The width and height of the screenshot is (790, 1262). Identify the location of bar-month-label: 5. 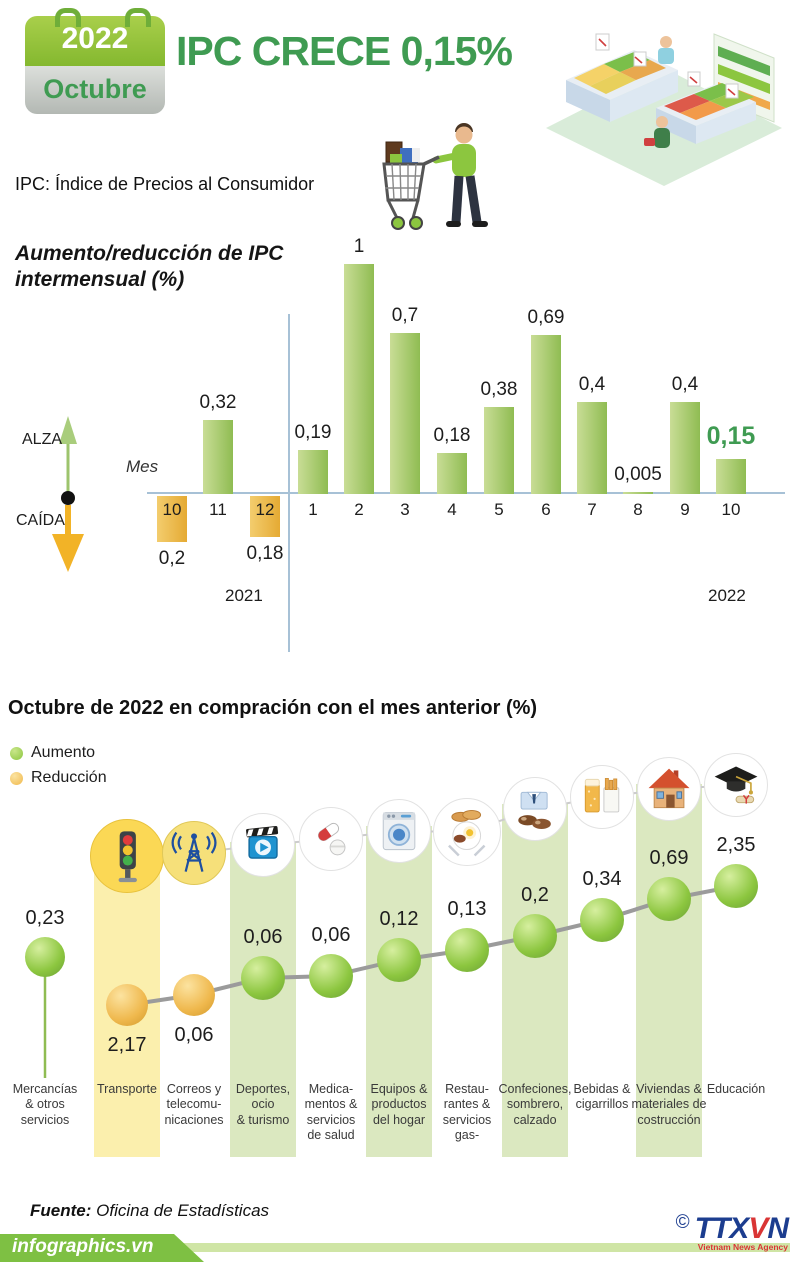
(499, 509).